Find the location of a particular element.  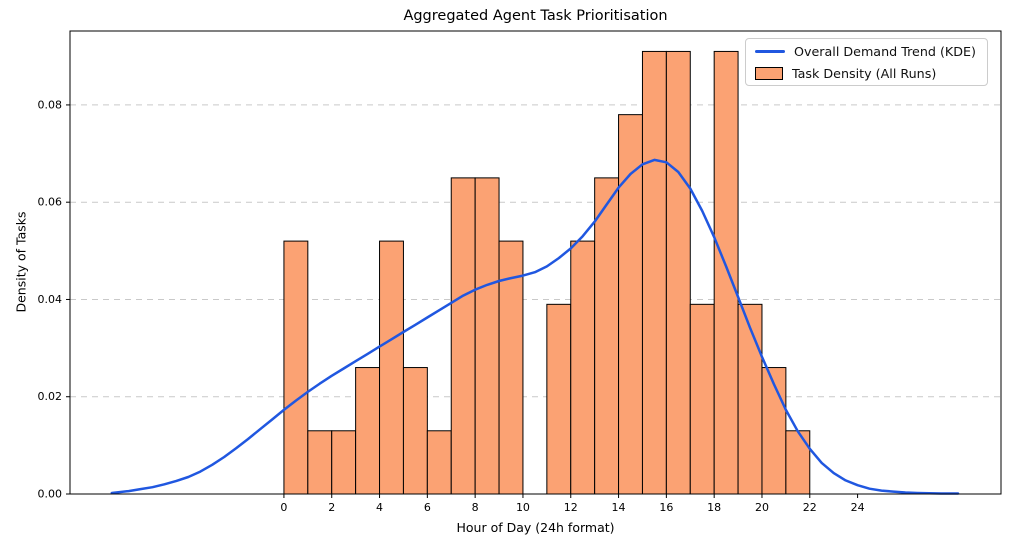

x-tick-label: 18 is located at coordinates (714, 507).